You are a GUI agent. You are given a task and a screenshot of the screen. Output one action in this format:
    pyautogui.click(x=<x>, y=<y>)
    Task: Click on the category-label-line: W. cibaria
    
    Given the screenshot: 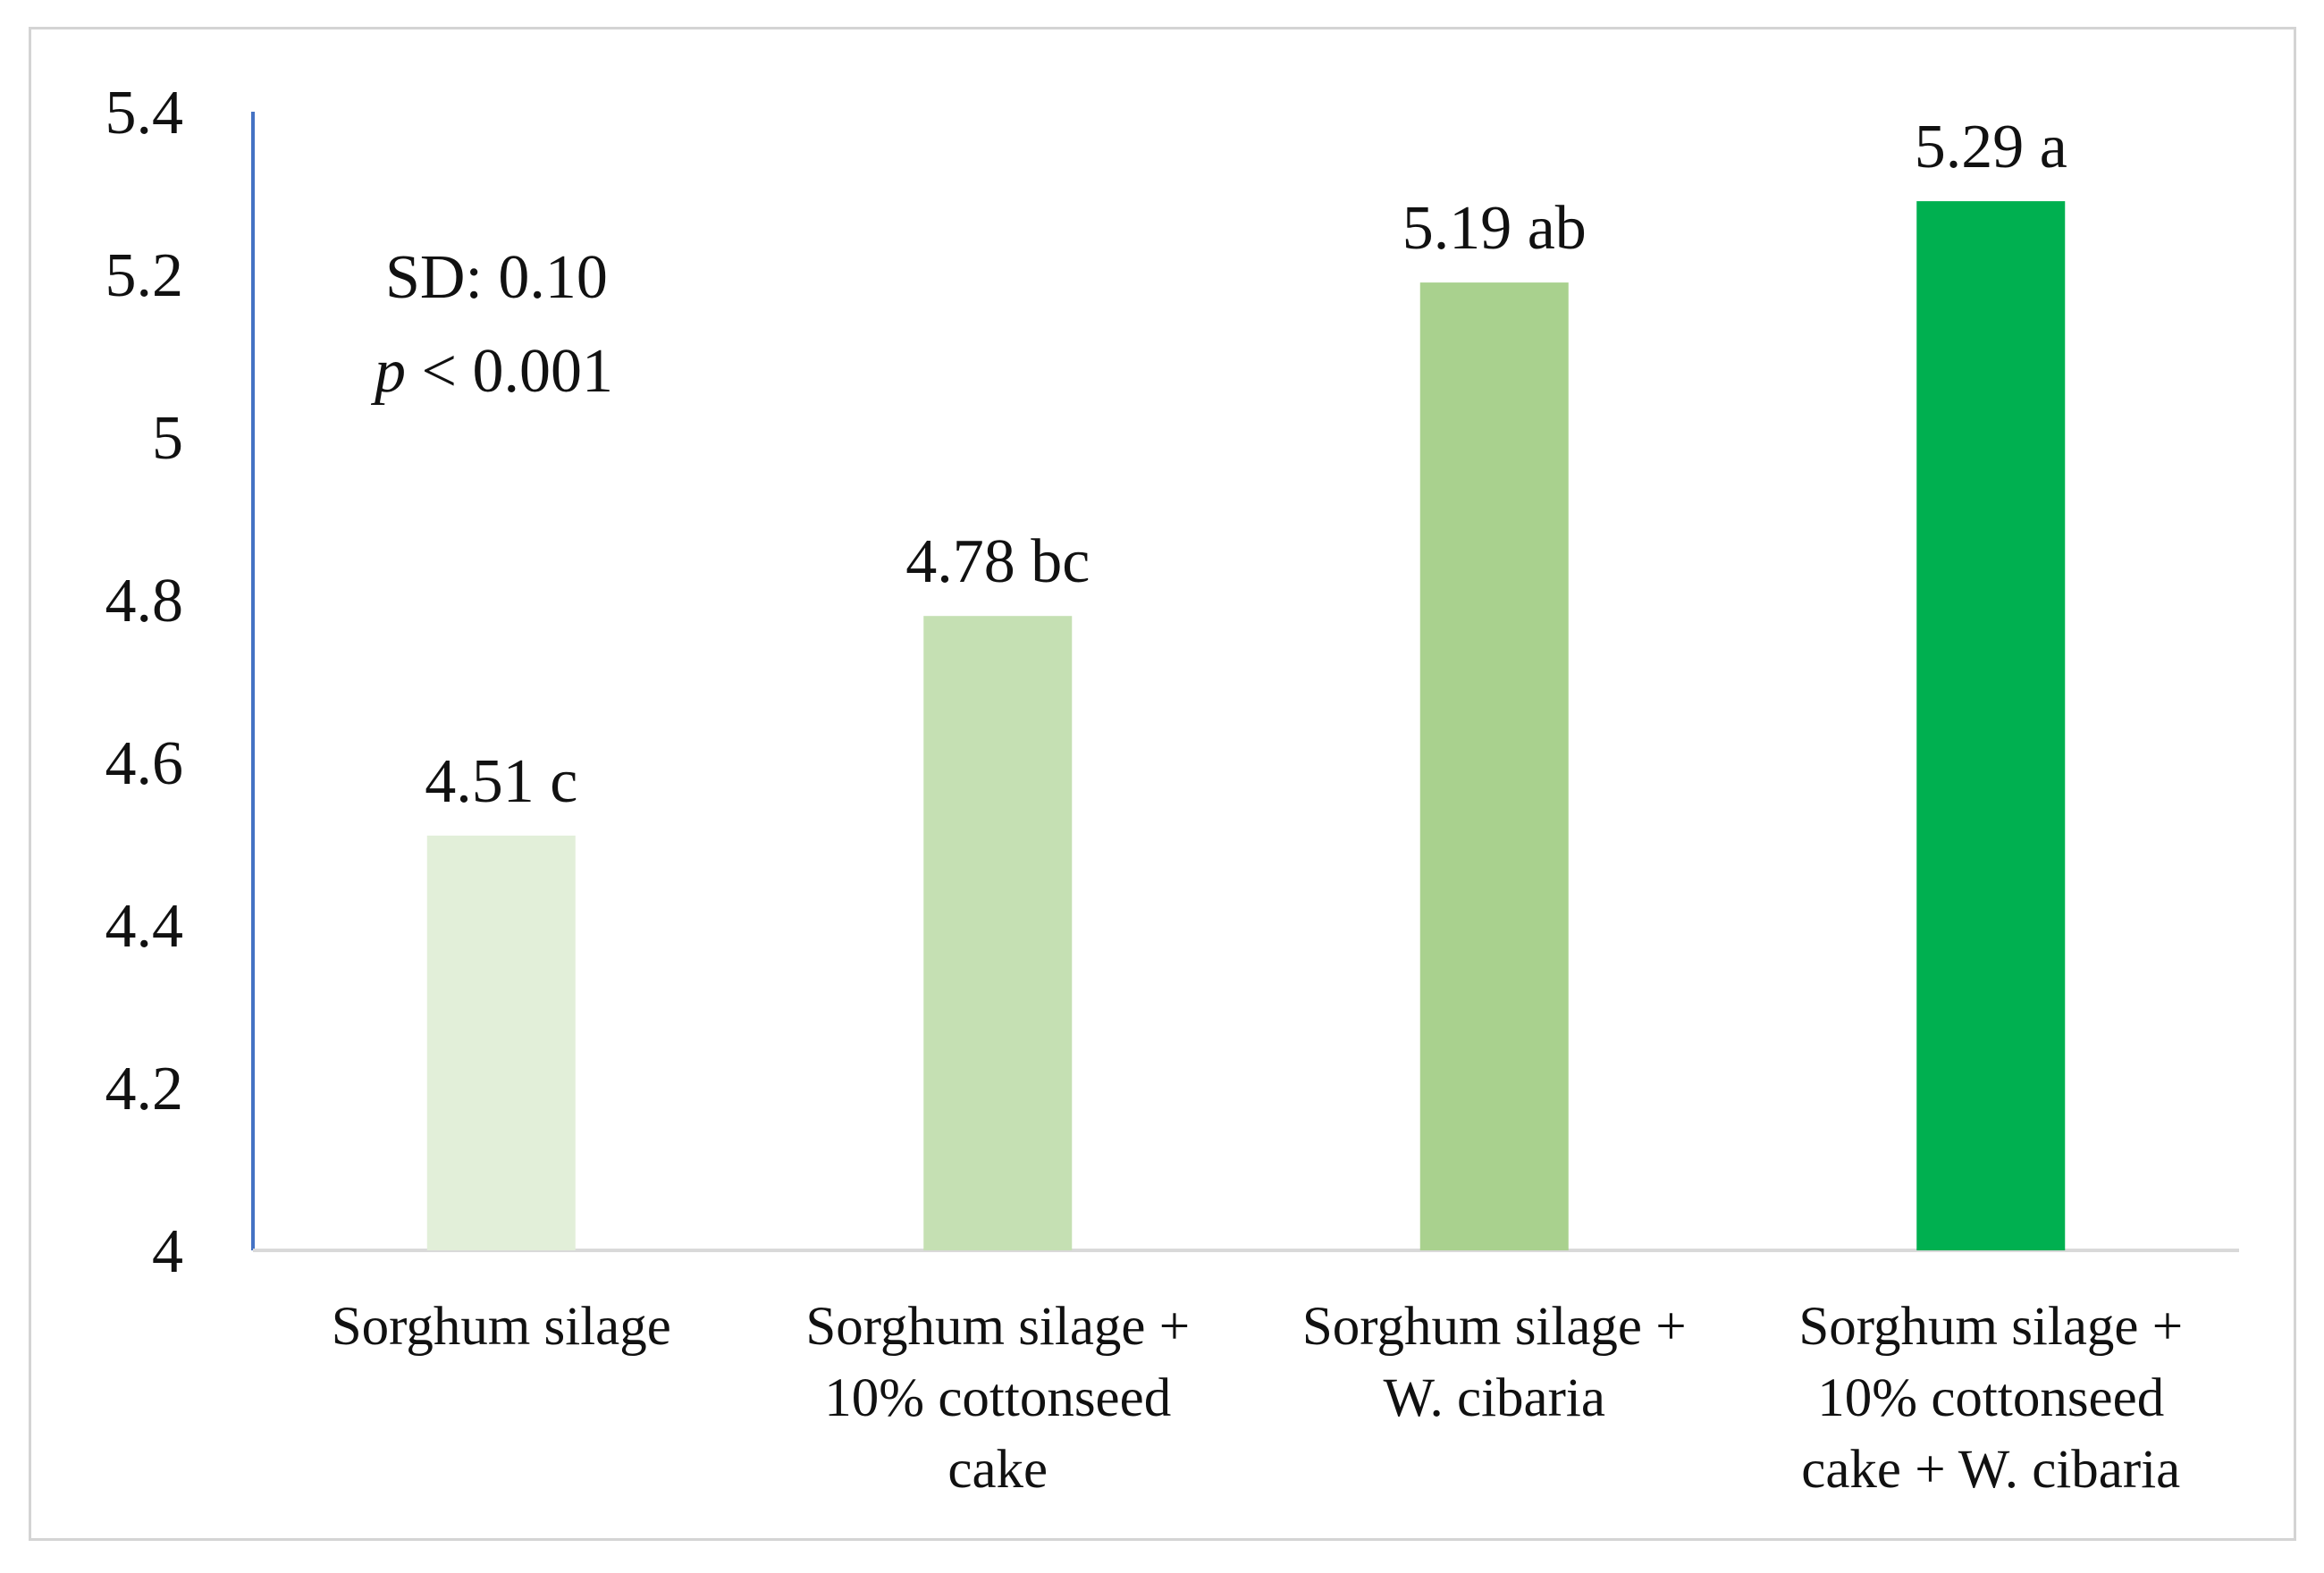 What is the action you would take?
    pyautogui.click(x=1495, y=1398)
    